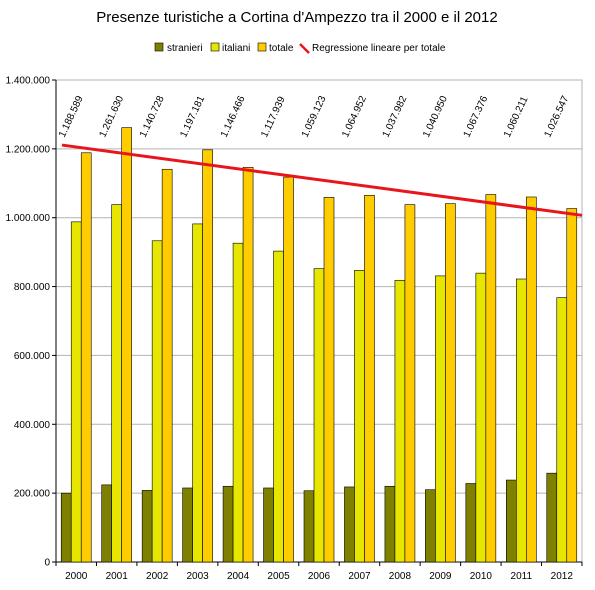 This screenshot has height=590, width=595. Describe the element at coordinates (71, 116) in the screenshot. I see `data-label-totale: 1.188.589` at that location.